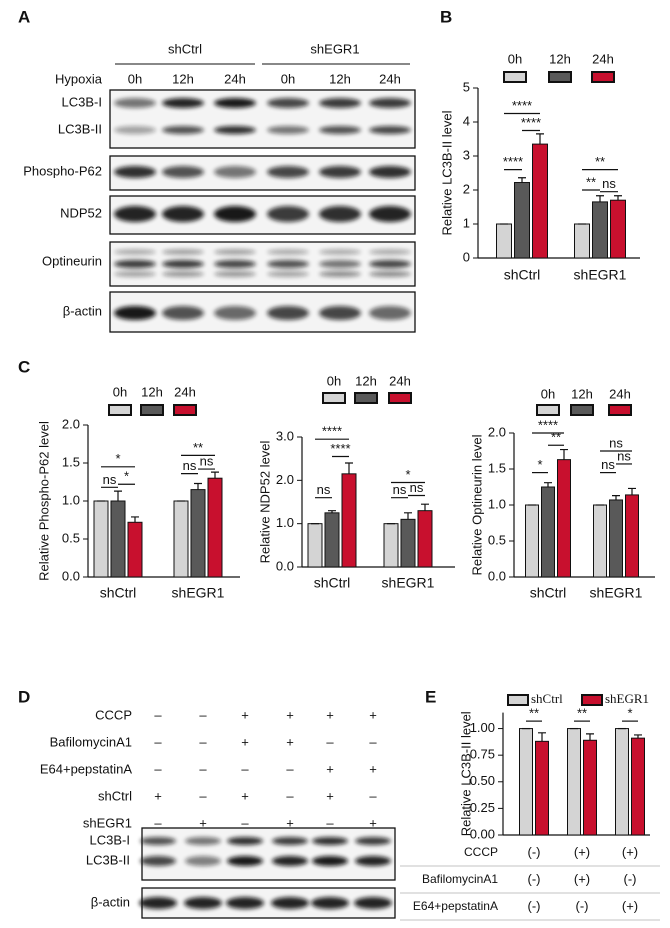 This screenshot has width=670, height=928. What do you see at coordinates (482, 754) in the screenshot?
I see `y-tick-label: 0.75` at bounding box center [482, 754].